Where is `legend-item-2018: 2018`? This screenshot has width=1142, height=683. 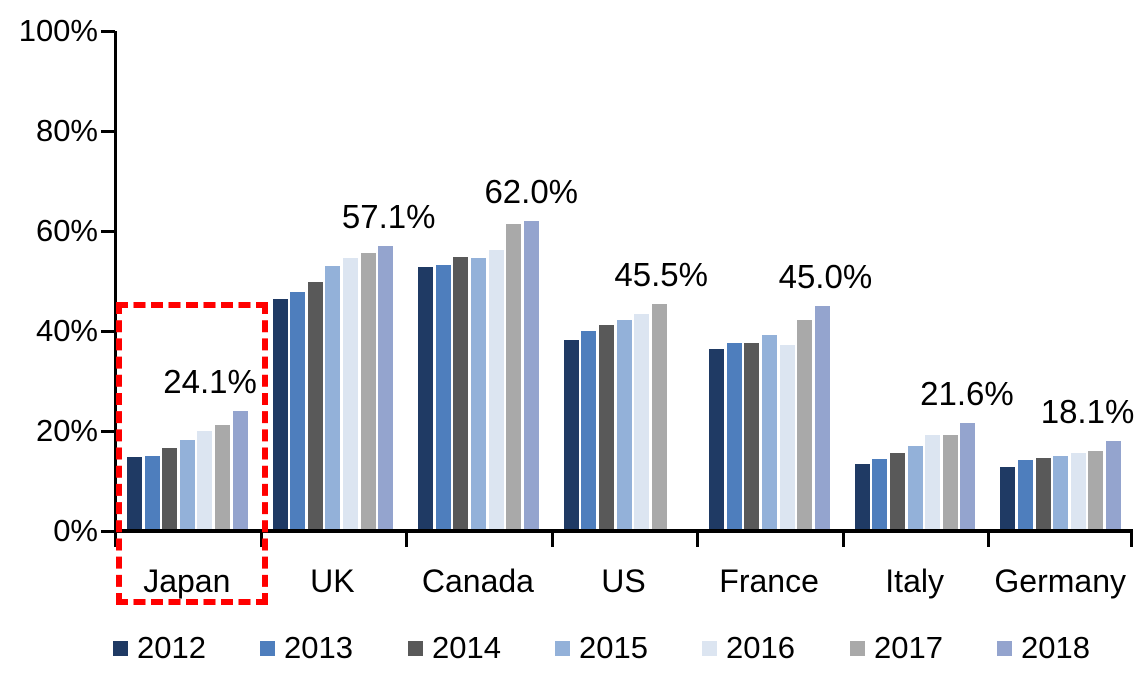 legend-item-2018: 2018 is located at coordinates (1043, 648).